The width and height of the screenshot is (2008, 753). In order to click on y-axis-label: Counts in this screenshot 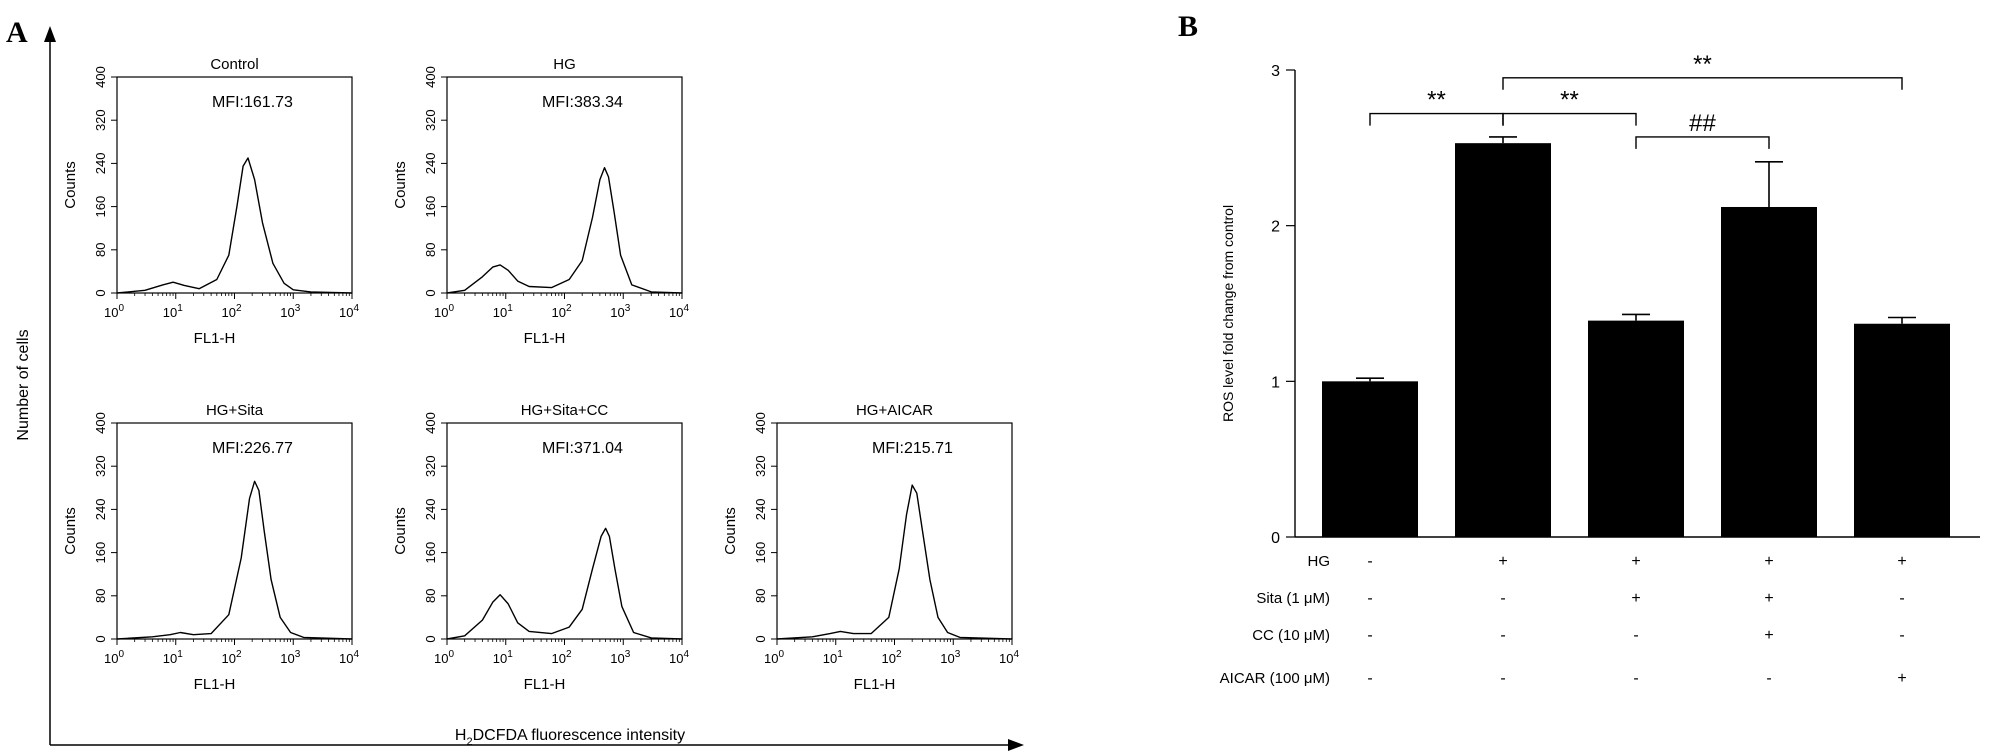, I will do `click(70, 531)`.